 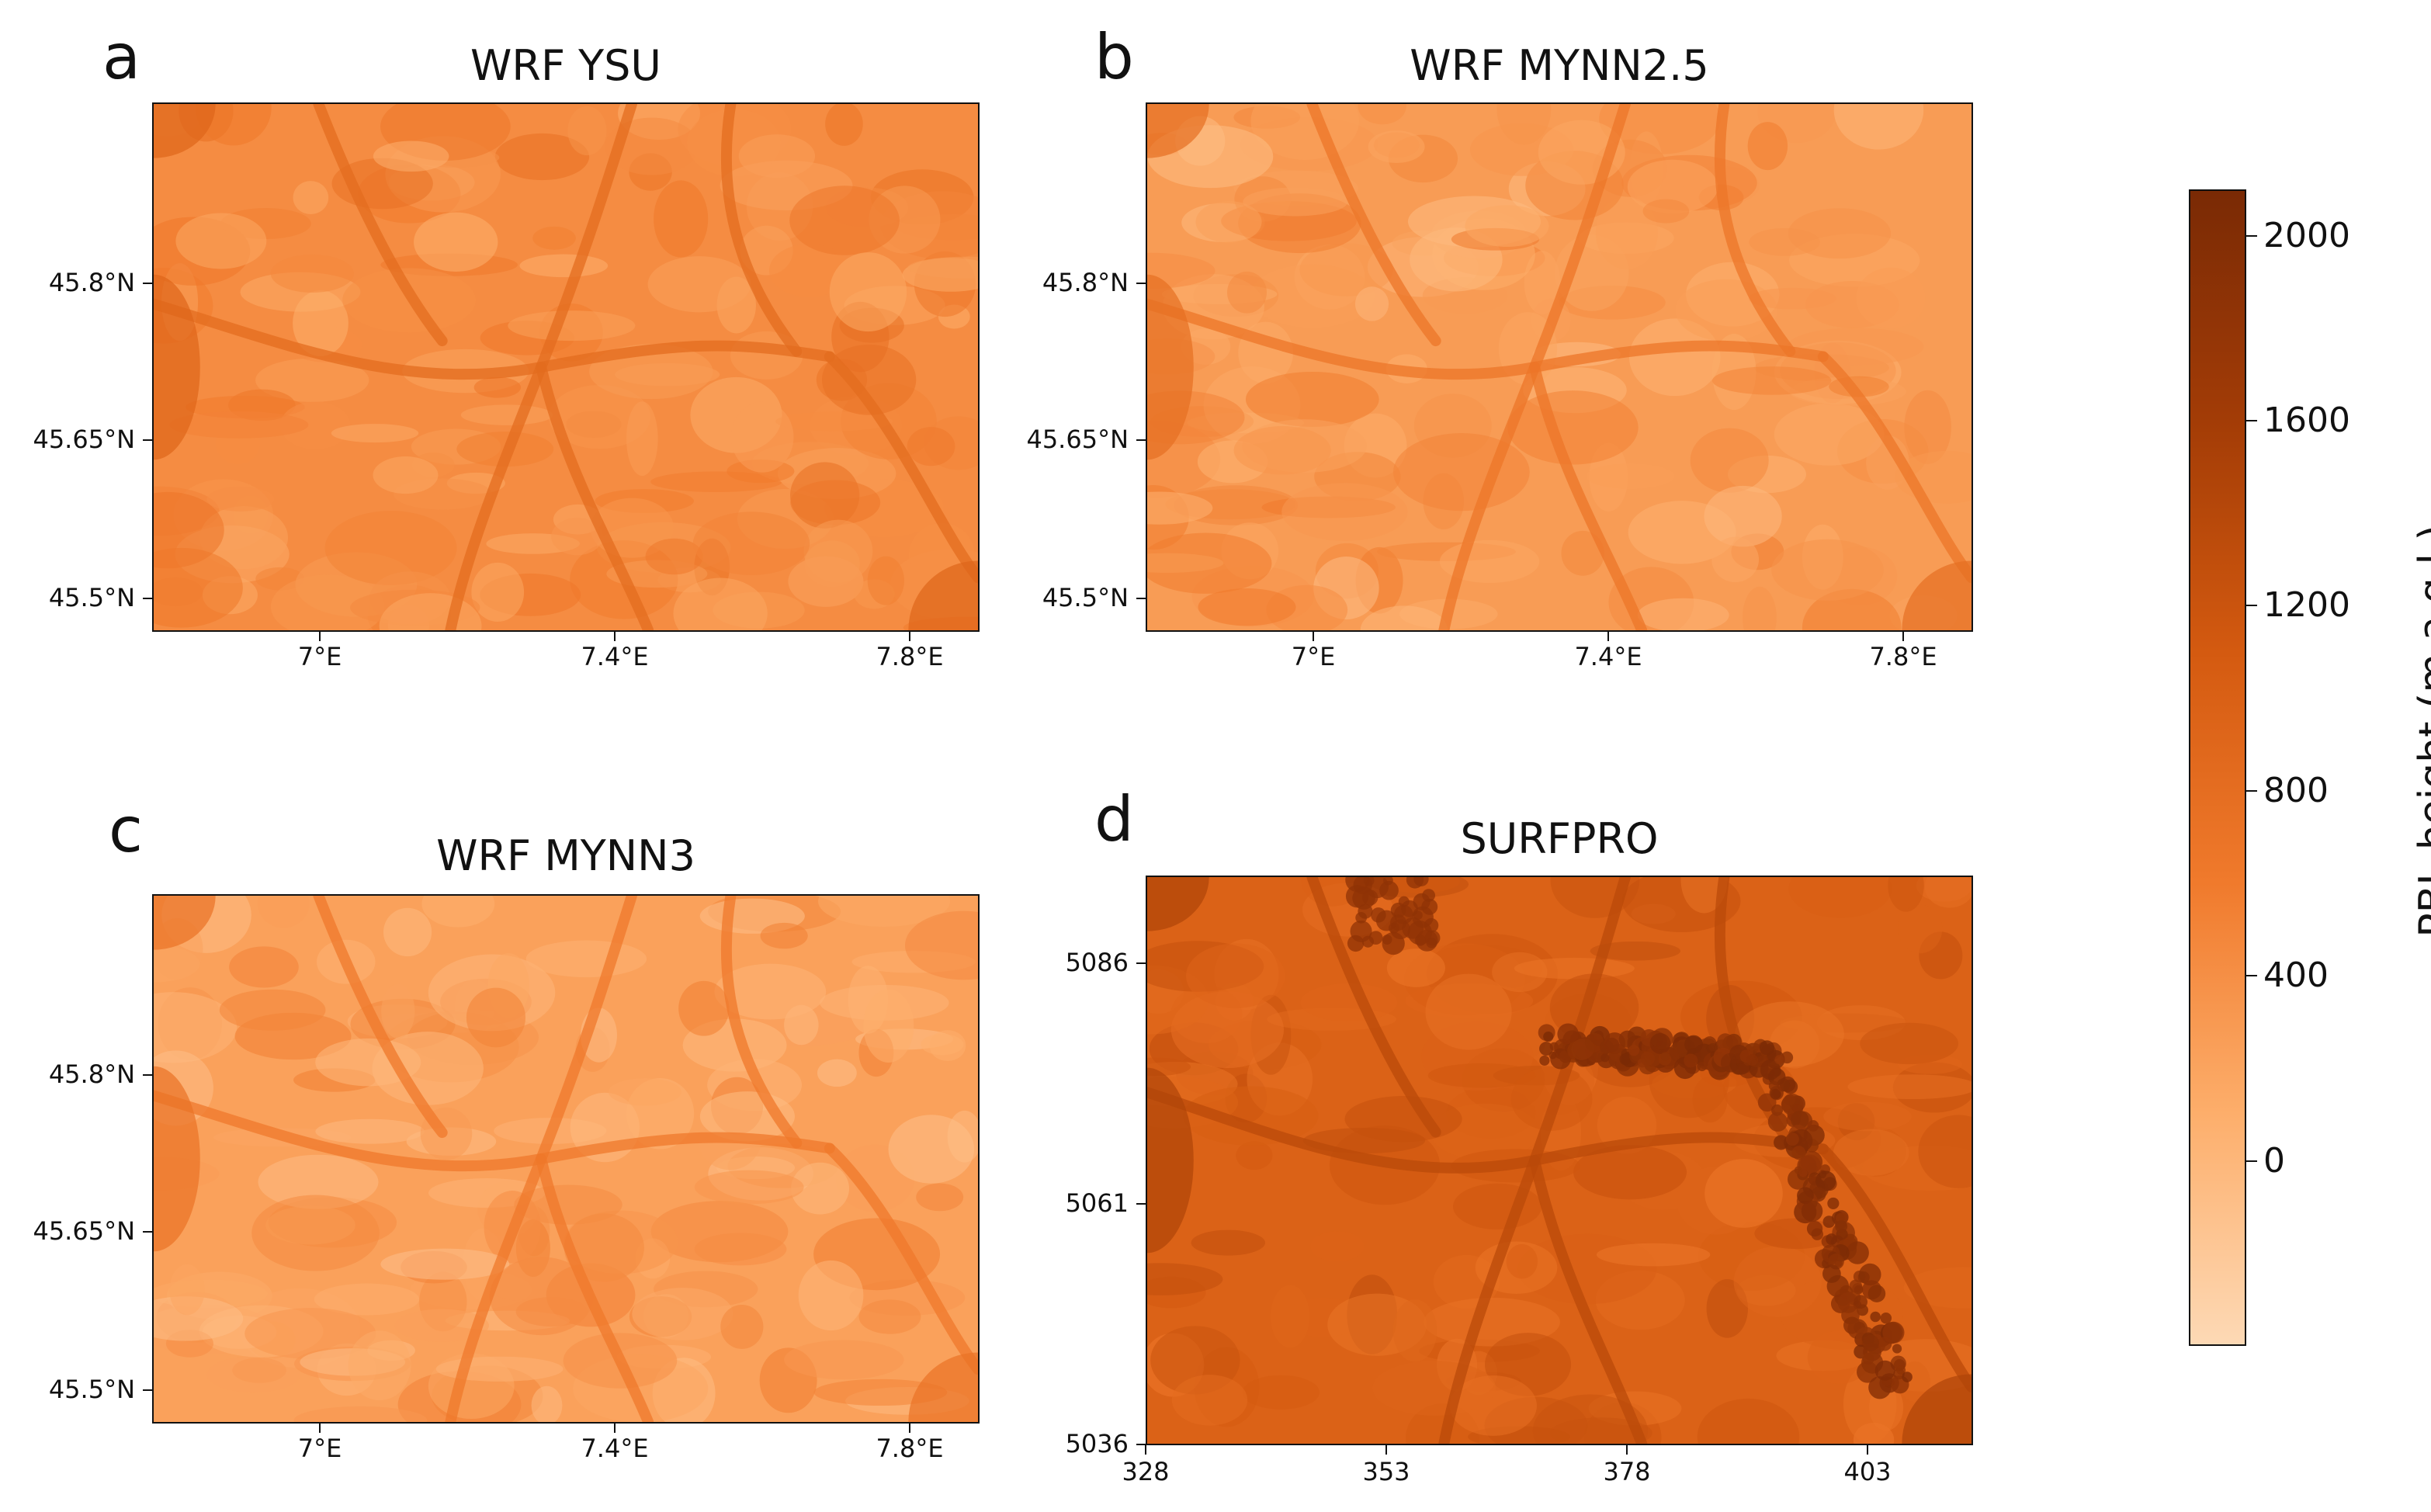 I want to click on panel-c-title: WRF MYNN3, so click(x=566, y=855).